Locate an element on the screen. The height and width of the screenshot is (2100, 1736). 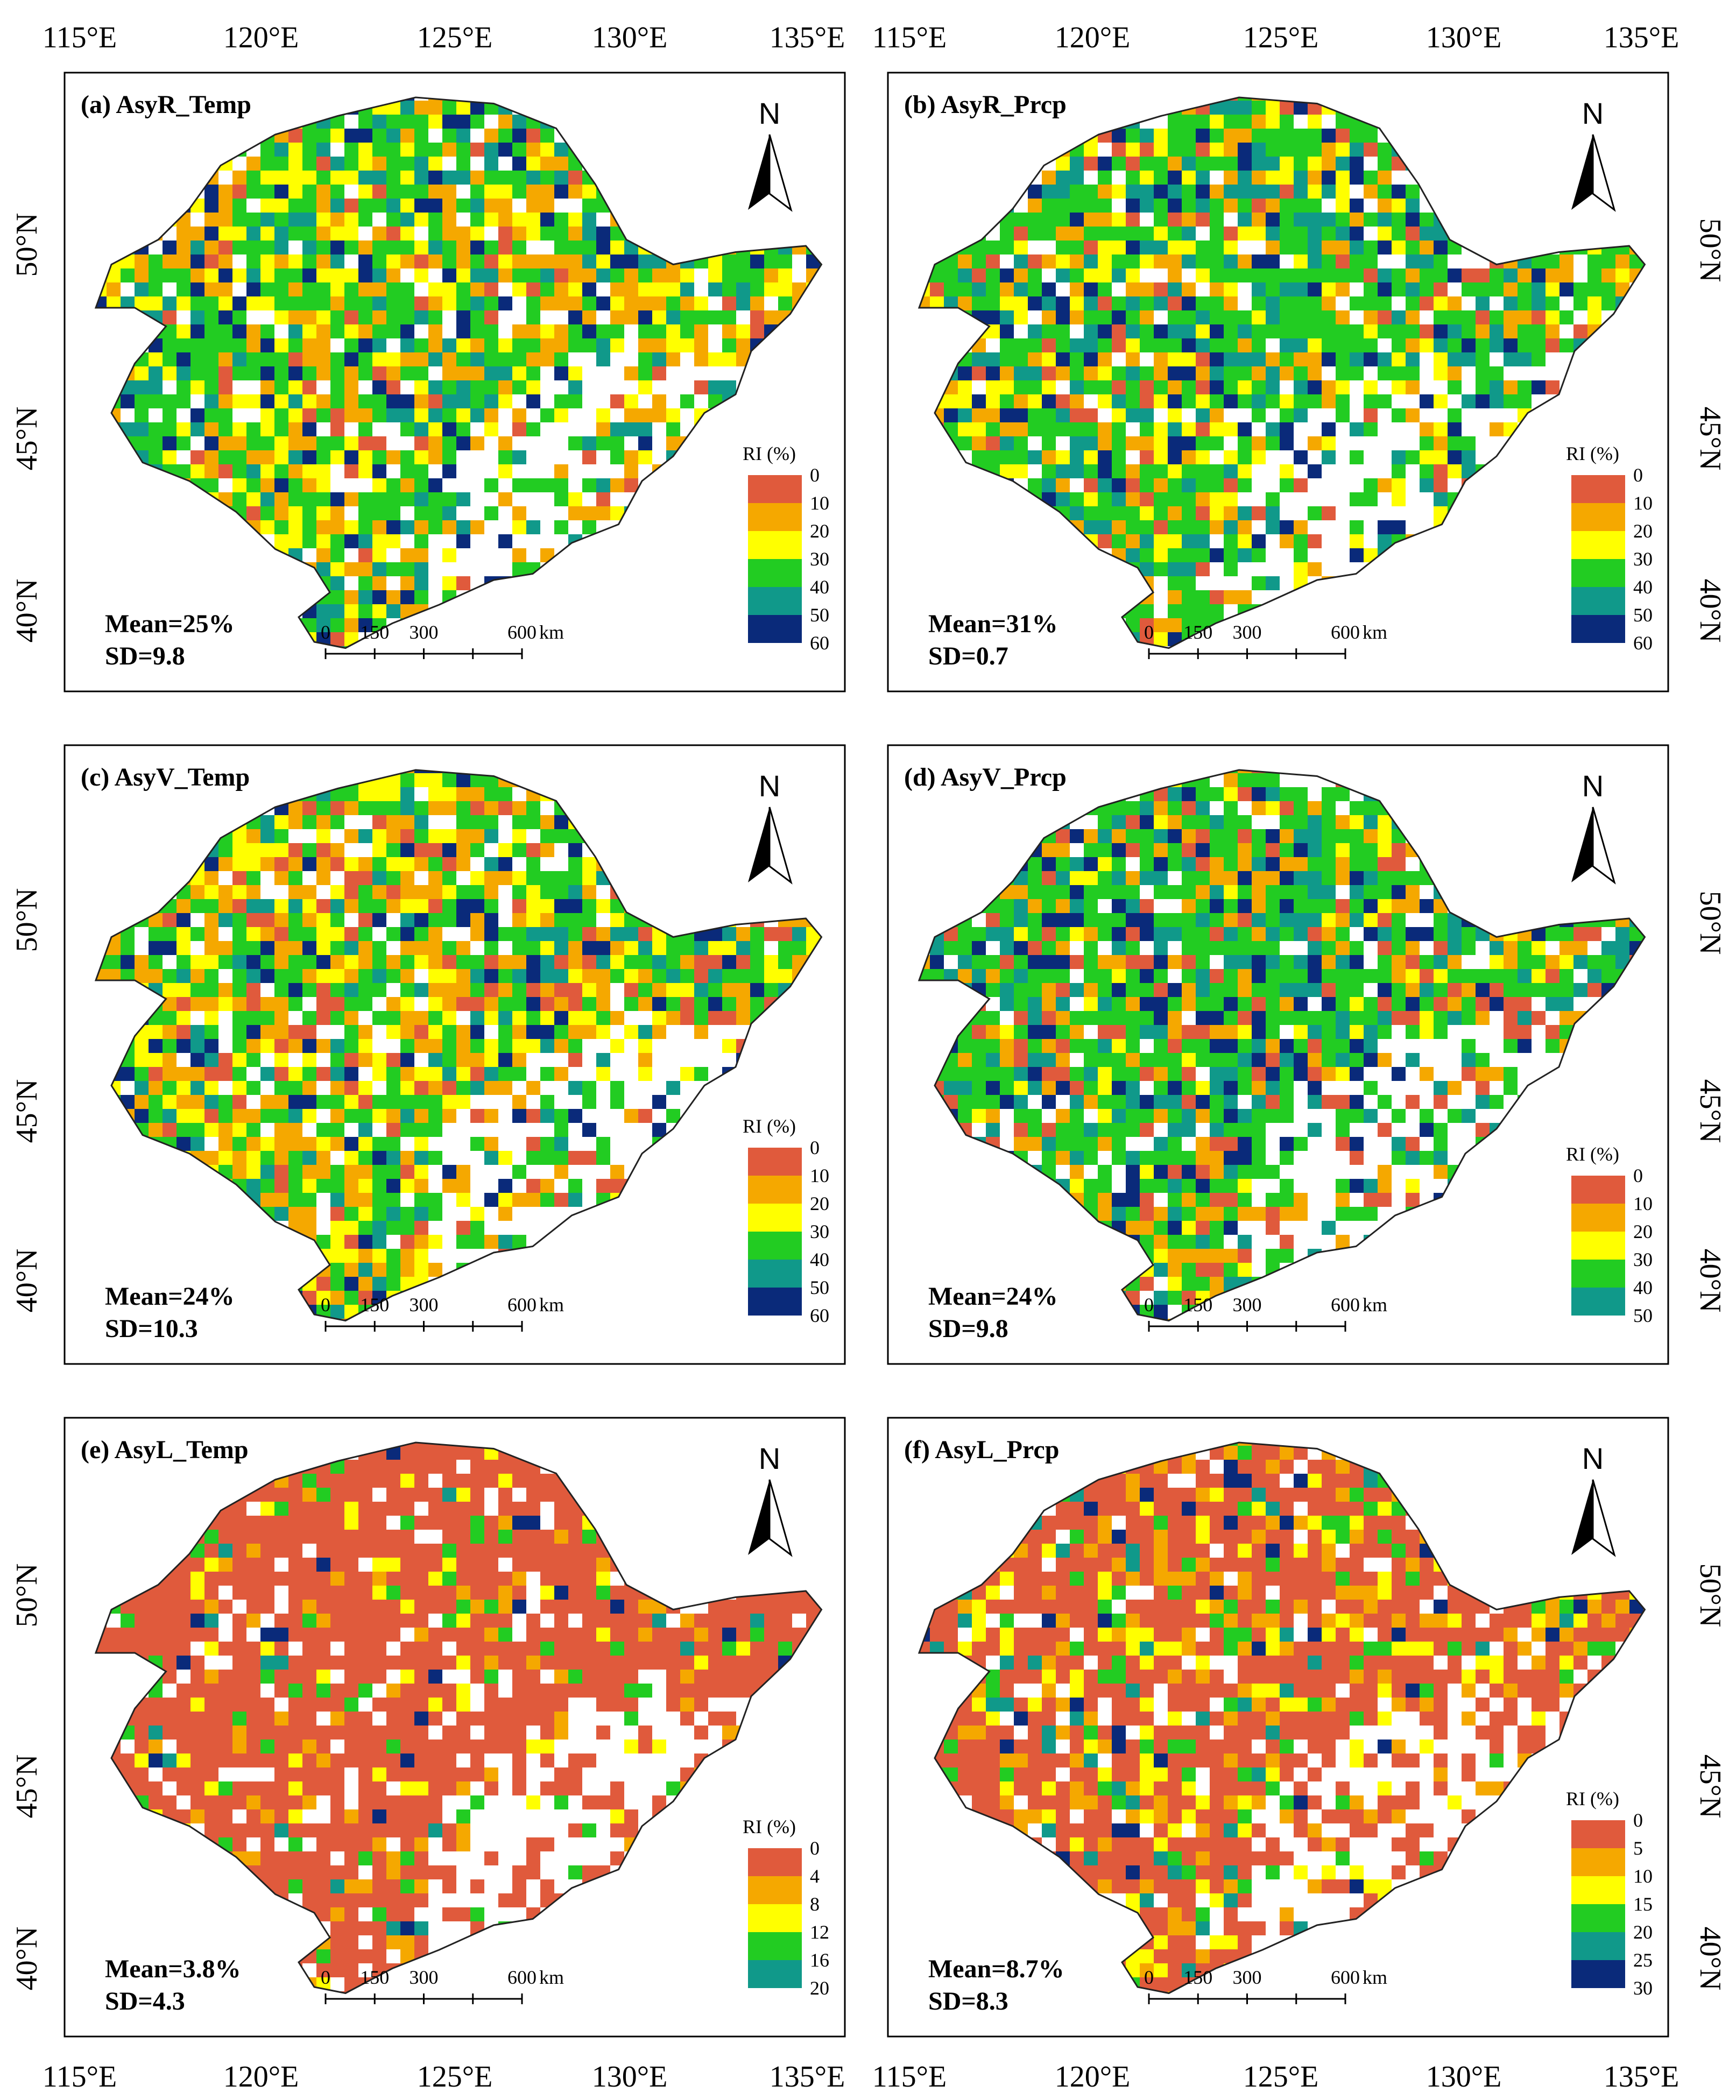
scale-bar-label: 600 is located at coordinates (1345, 632).